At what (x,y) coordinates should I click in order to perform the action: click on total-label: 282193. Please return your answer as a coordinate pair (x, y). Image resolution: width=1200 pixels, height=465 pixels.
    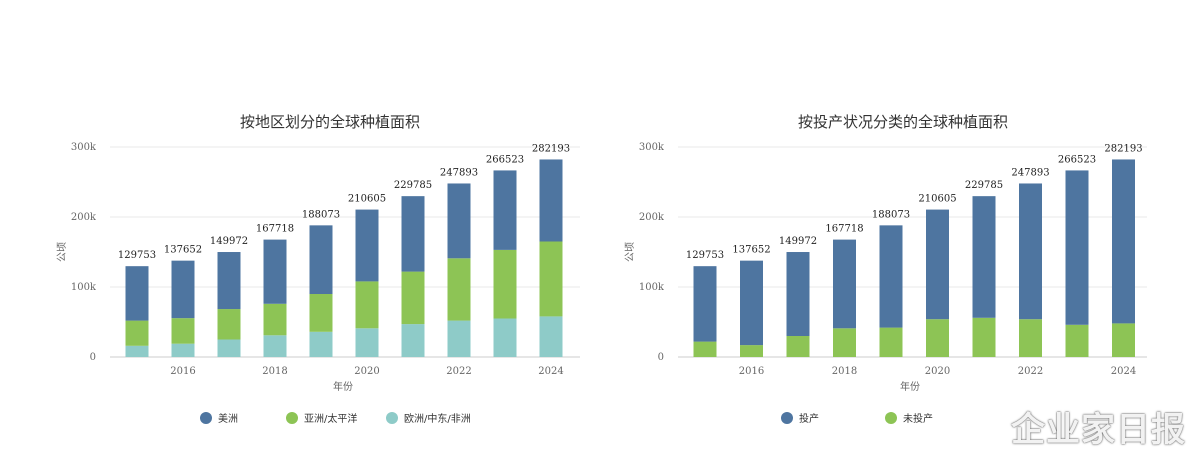
    Looking at the image, I should click on (551, 148).